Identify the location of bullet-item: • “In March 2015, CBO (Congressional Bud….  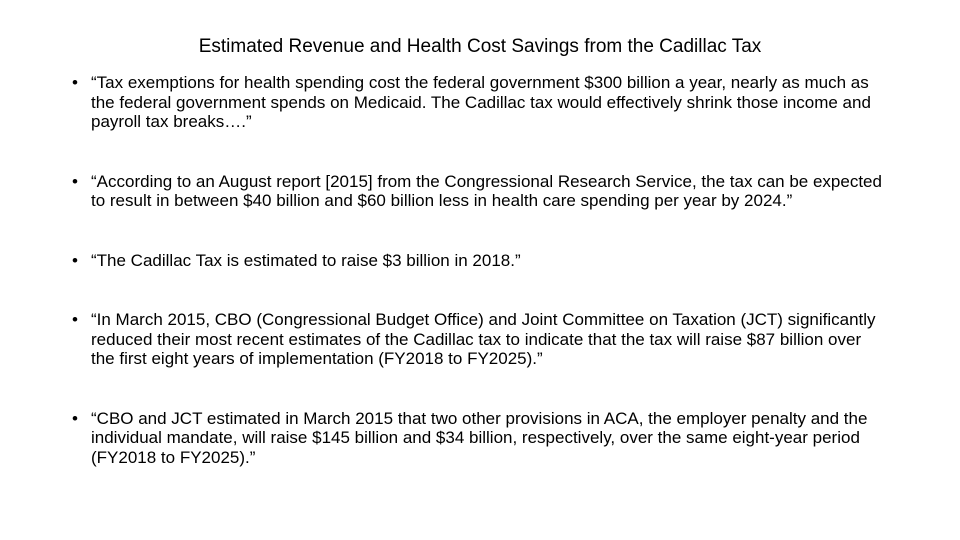
(477, 339).